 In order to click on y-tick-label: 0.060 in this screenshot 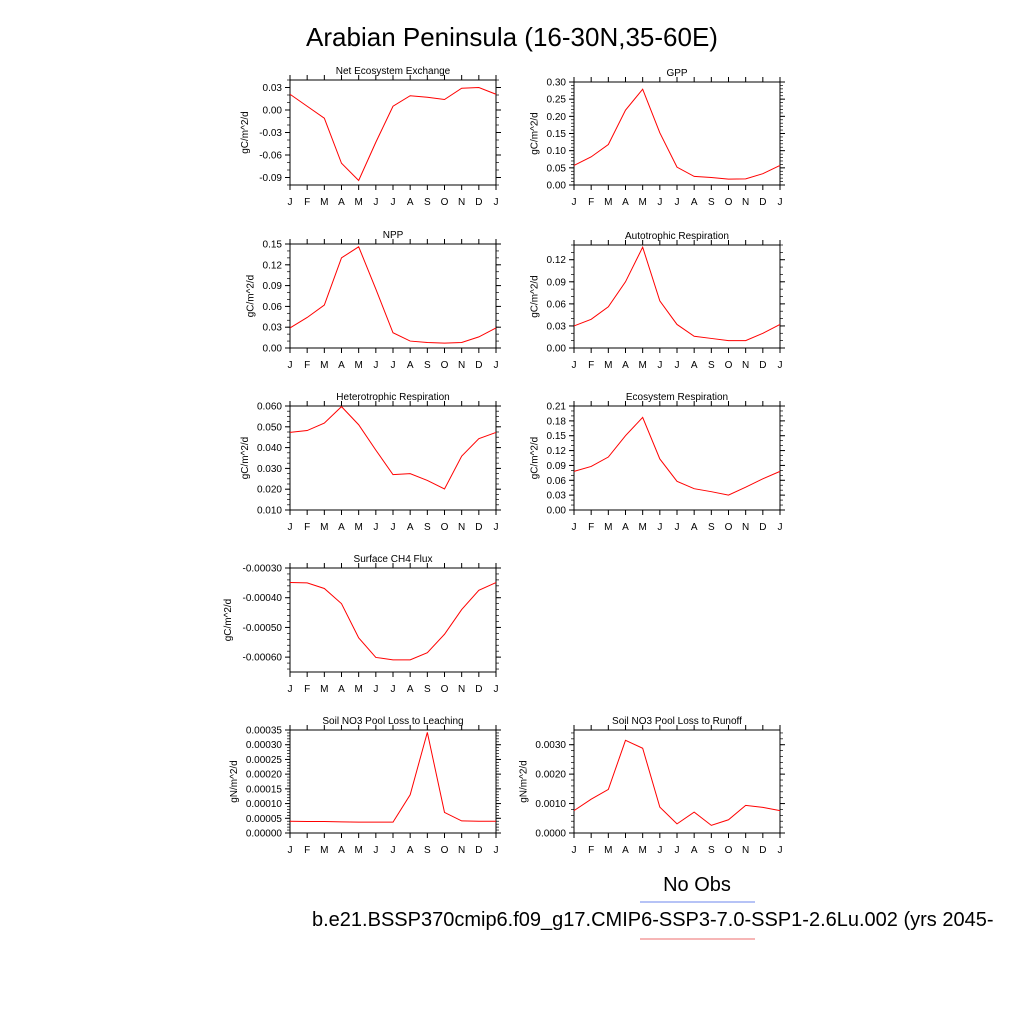, I will do `click(269, 407)`.